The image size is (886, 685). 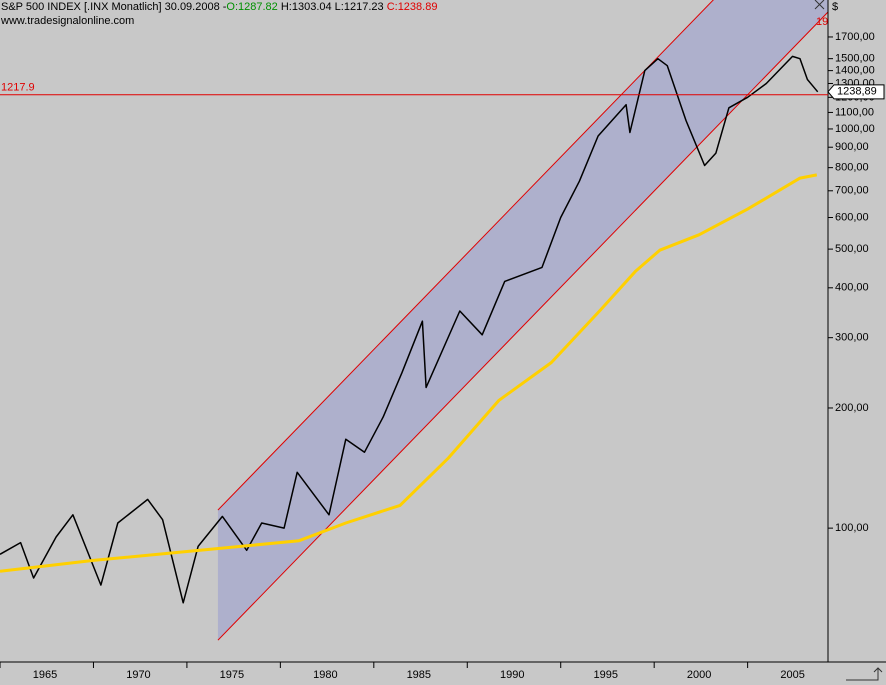 I want to click on source: www.tradesignalonline.com, so click(x=67, y=21).